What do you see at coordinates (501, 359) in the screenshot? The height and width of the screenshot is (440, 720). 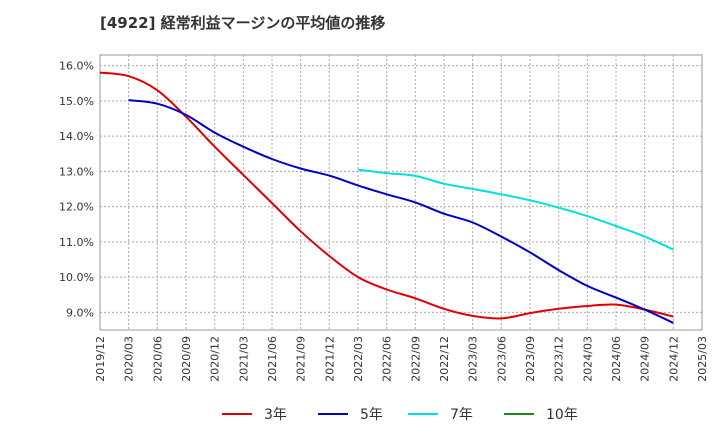 I see `x-tick-label: 2023/06` at bounding box center [501, 359].